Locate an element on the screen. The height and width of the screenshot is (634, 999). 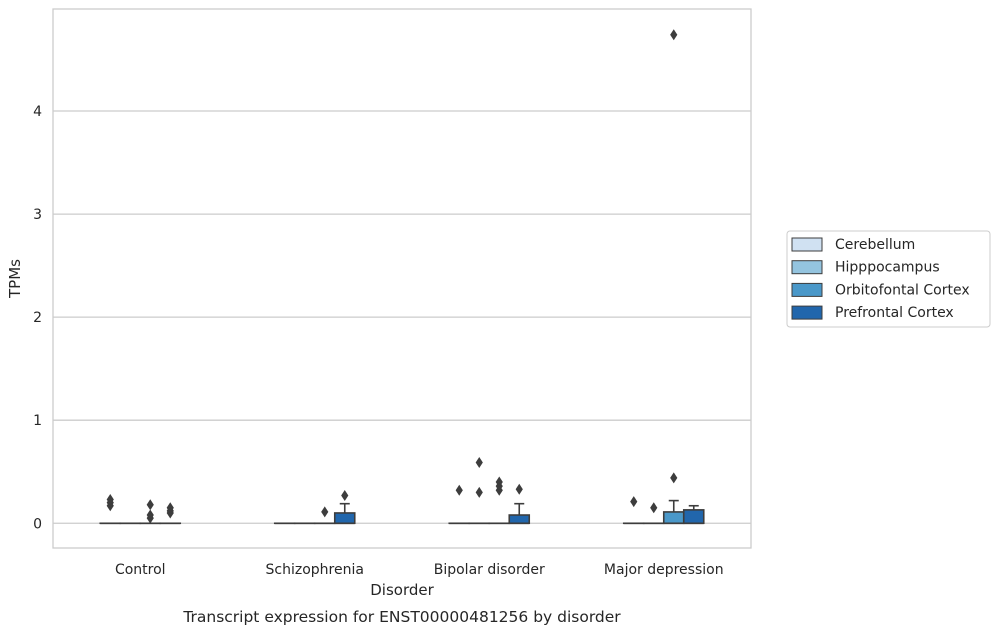
y-tick-label: 4 is located at coordinates (37, 112).